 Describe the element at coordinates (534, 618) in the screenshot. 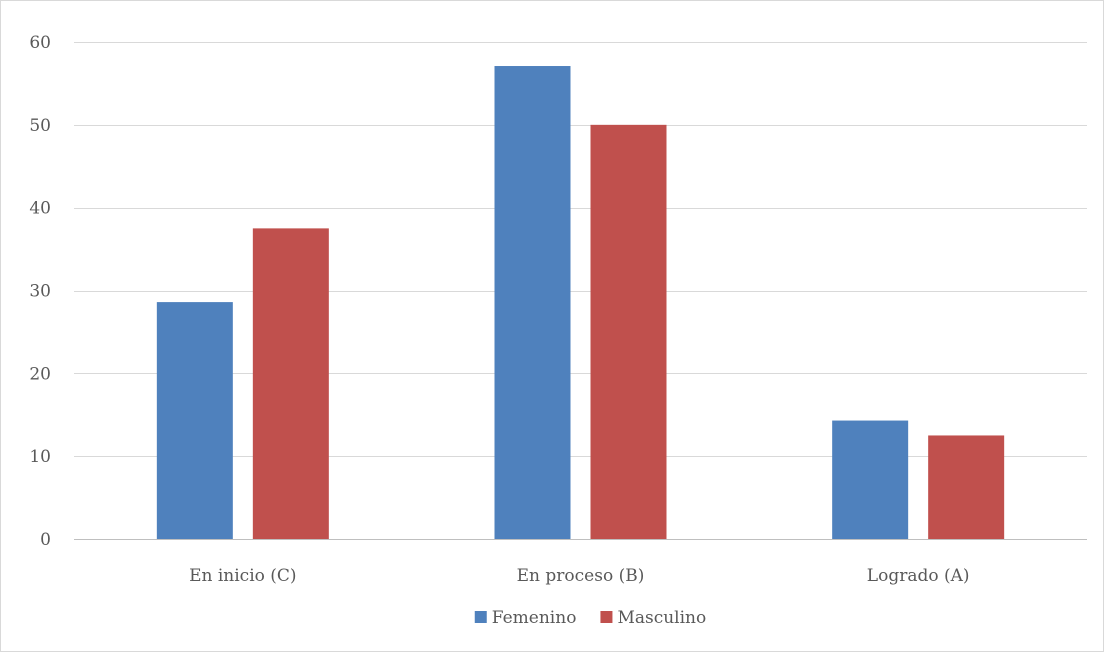

I see `legend-label-femenino: Femenino` at that location.